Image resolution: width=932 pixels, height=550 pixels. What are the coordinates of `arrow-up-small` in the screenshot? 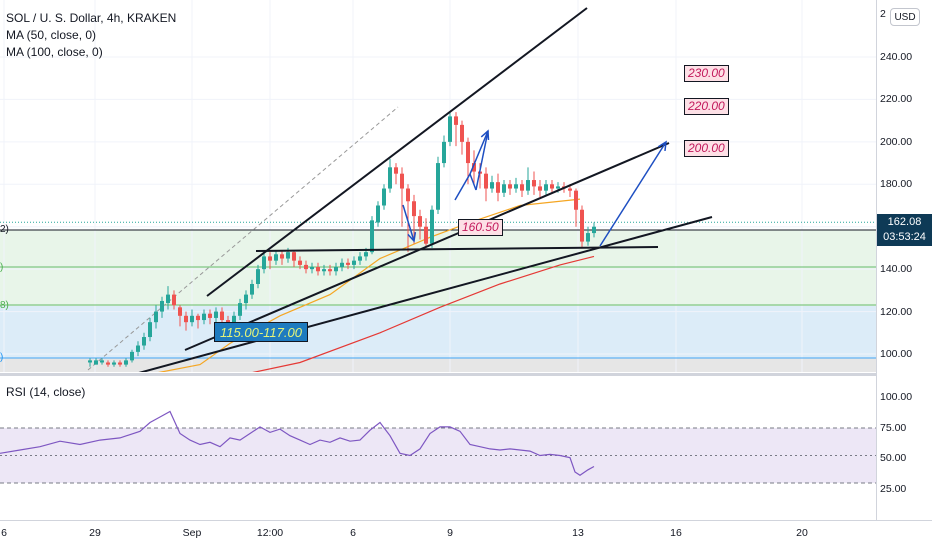 It's located at (471, 165).